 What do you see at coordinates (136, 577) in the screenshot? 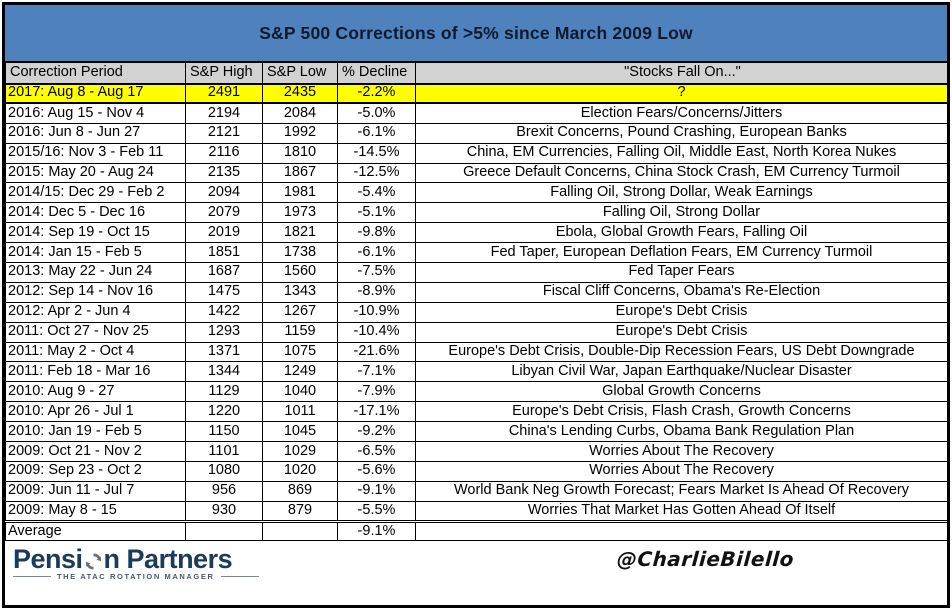
I see `logo-tagline-text: THE ATAC ROTATION MANAGER` at bounding box center [136, 577].